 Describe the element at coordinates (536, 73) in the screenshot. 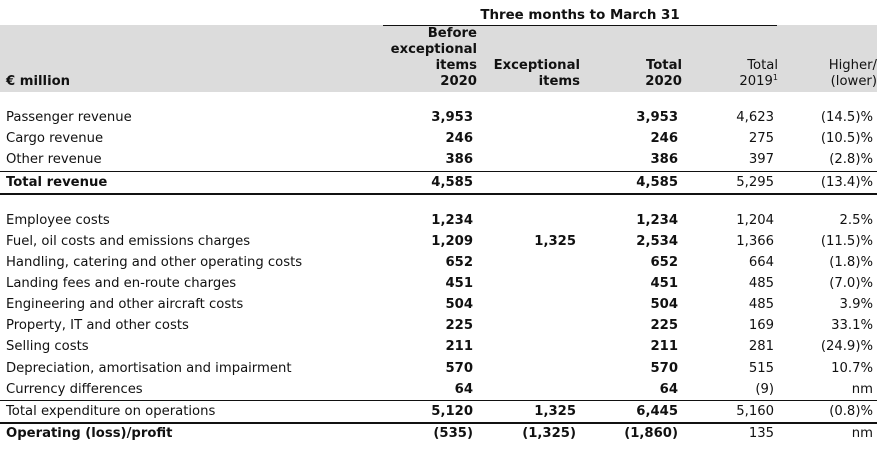

I see `col-header-exceptional: Exceptional items` at that location.